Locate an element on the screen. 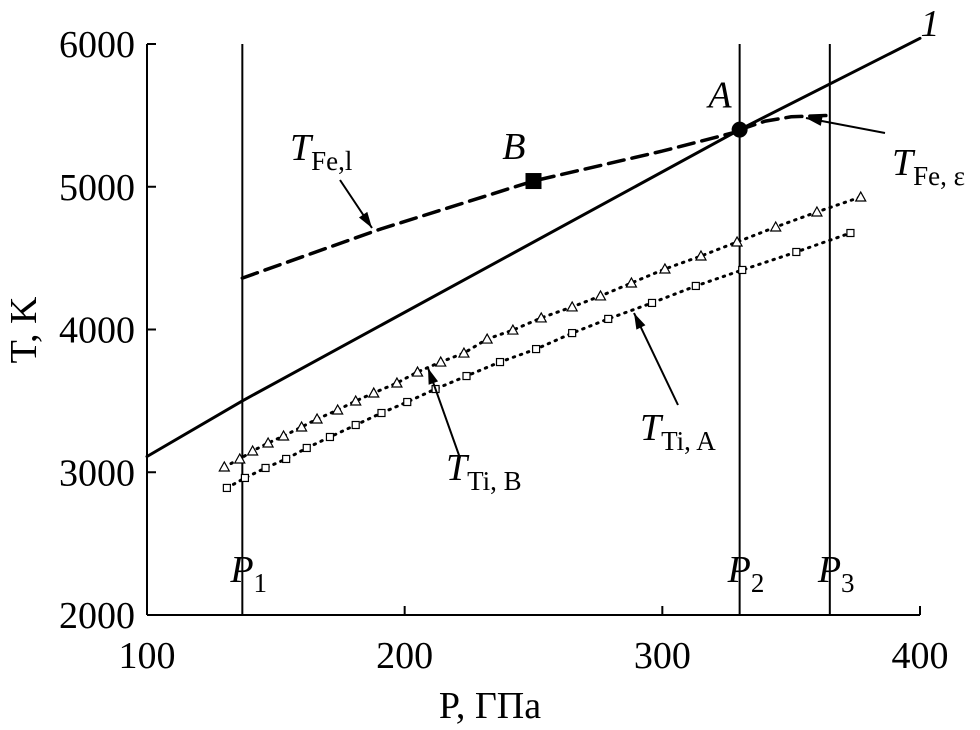 The width and height of the screenshot is (980, 730). series-label: TFe,l is located at coordinates (321, 151).